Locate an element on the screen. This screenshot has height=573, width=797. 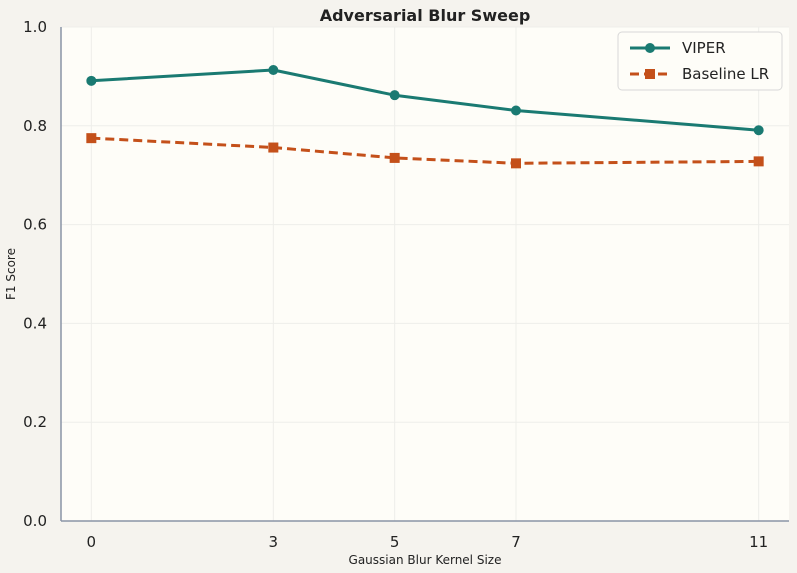
legend: VIPER Baseline LR is located at coordinates (700, 61).